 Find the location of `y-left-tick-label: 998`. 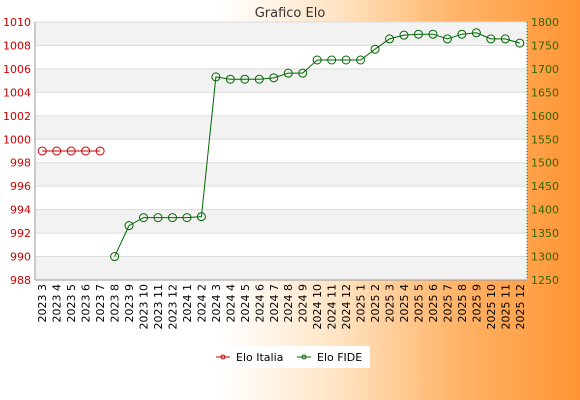

y-left-tick-label: 998 is located at coordinates (20, 163).